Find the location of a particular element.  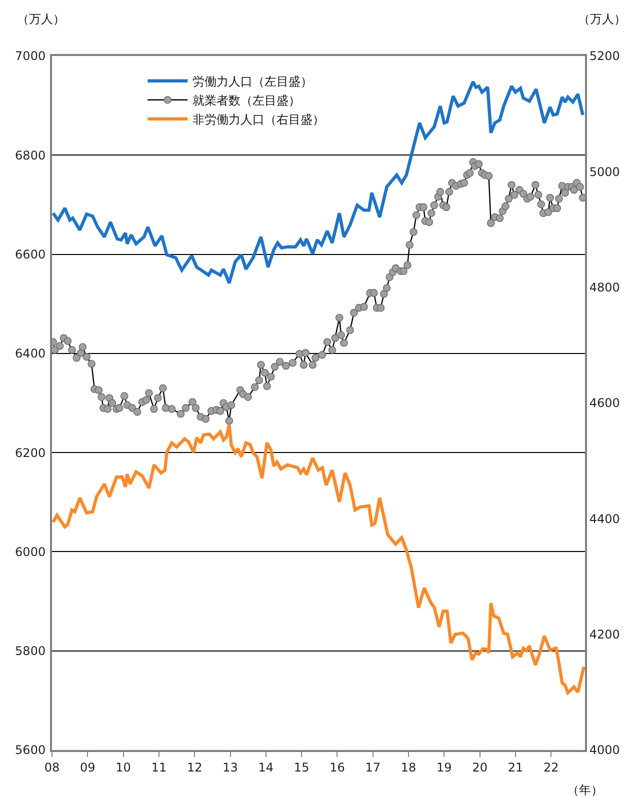

y-tick-label: 6000 is located at coordinates (30, 551).